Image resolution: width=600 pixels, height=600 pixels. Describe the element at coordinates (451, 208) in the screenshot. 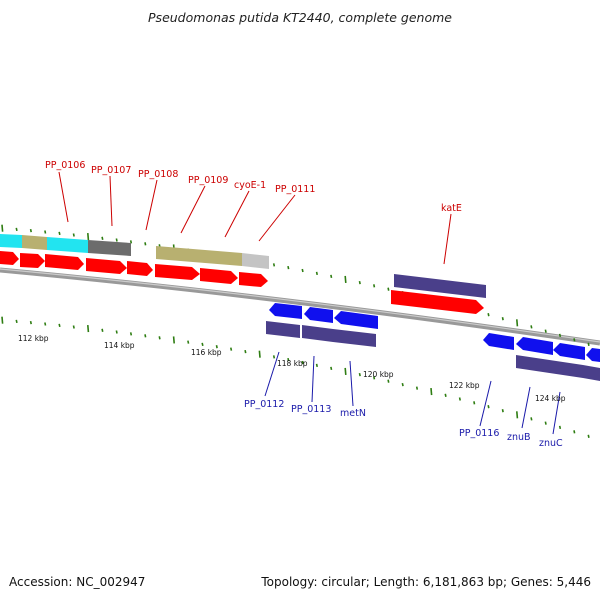

I see `gene-label-kate: katE` at that location.